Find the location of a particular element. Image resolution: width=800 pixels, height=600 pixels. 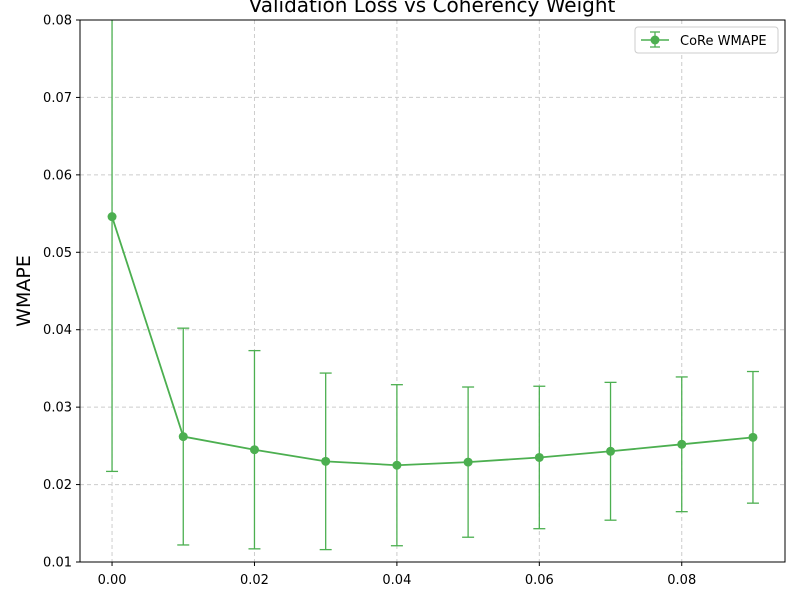

x-tick-label: 0.06 is located at coordinates (539, 580).